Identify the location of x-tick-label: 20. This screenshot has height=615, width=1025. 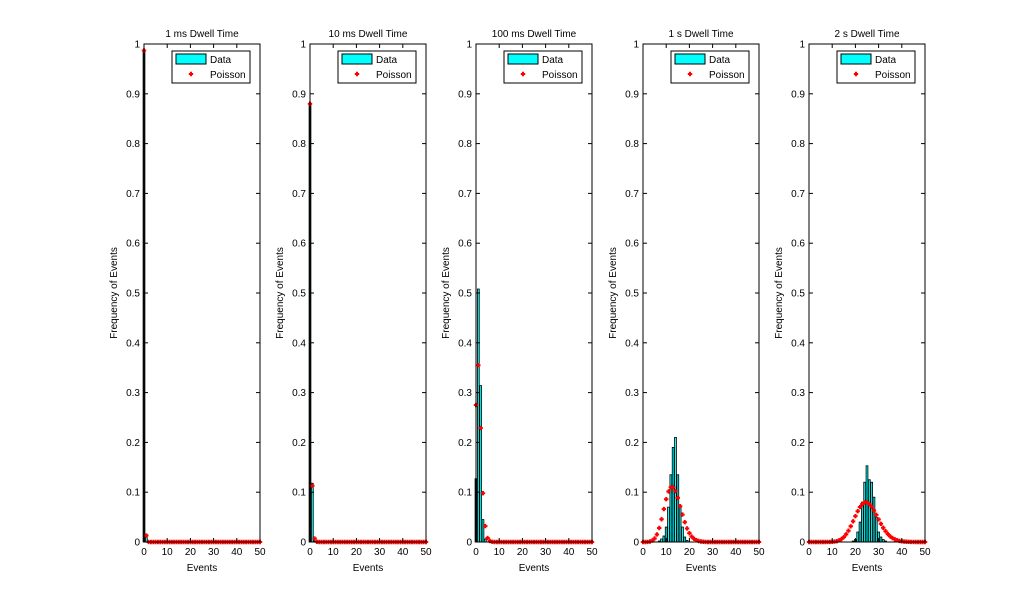
(856, 552).